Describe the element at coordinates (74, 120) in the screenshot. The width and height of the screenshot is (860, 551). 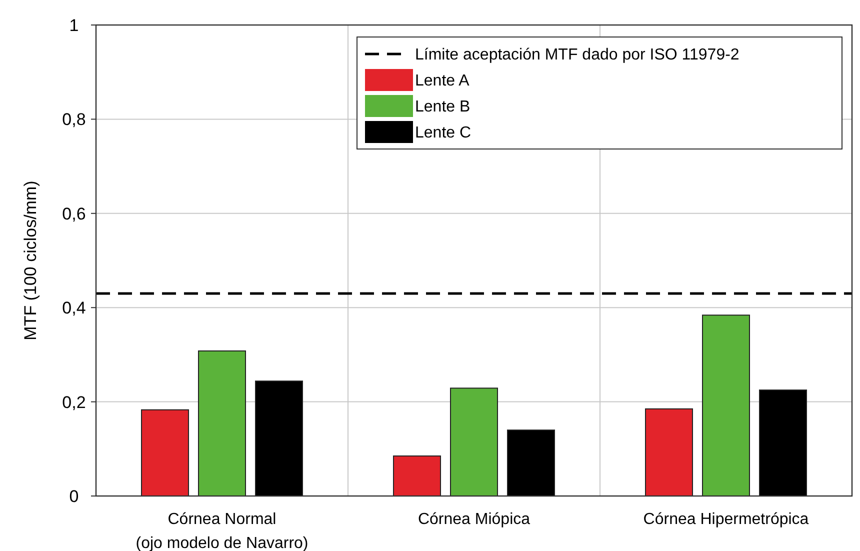
I see `y-tick-label: 0,8` at that location.